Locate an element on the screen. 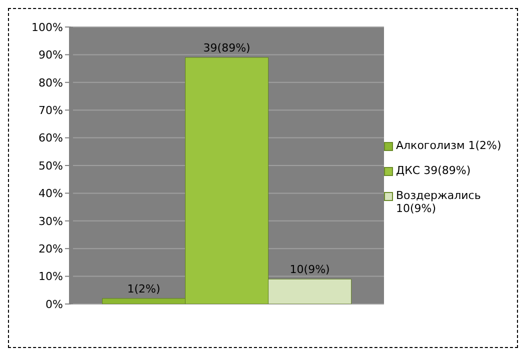 The image size is (530, 359). legend-label: Алкоголизм 1(2%) is located at coordinates (449, 145).